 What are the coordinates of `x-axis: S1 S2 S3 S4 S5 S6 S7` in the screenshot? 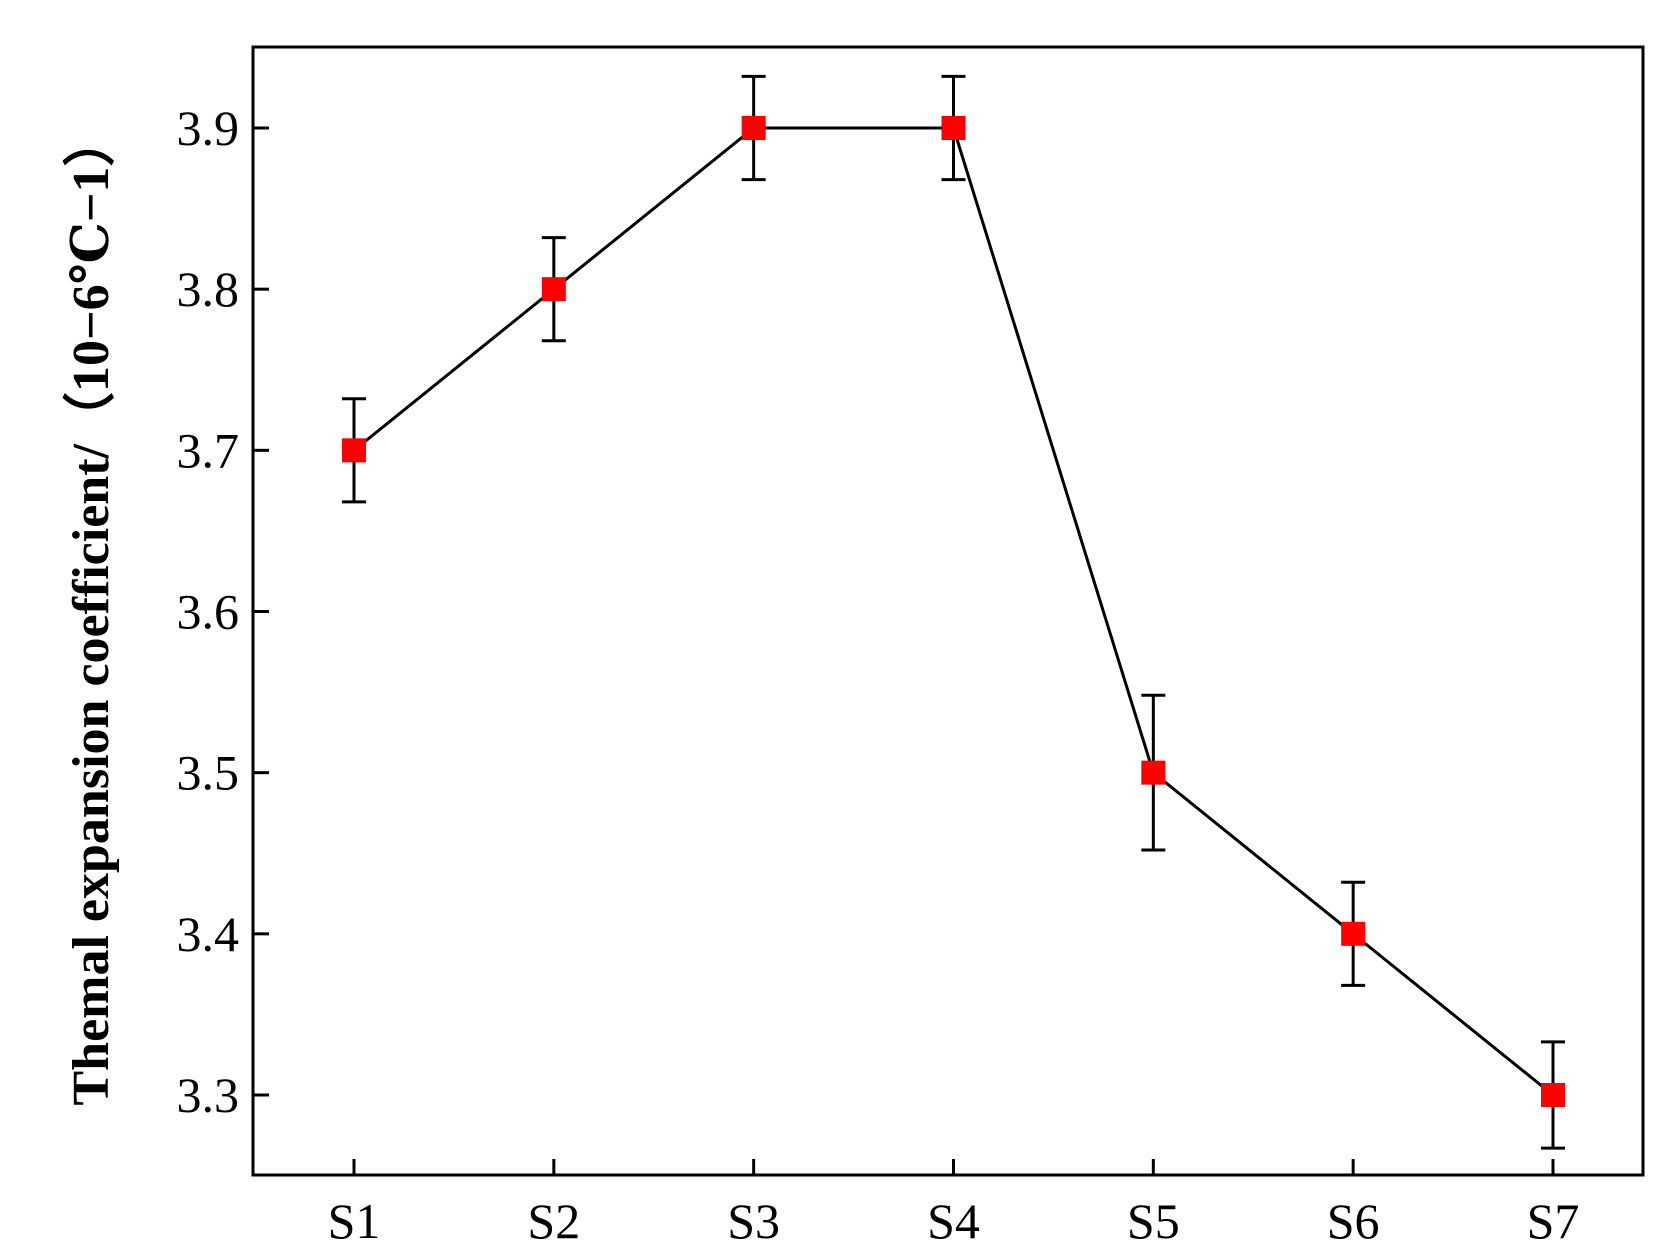 It's located at (954, 1204).